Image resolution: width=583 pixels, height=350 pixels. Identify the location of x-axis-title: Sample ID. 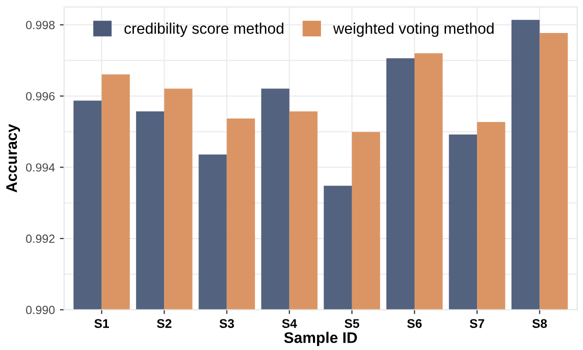
(320, 339).